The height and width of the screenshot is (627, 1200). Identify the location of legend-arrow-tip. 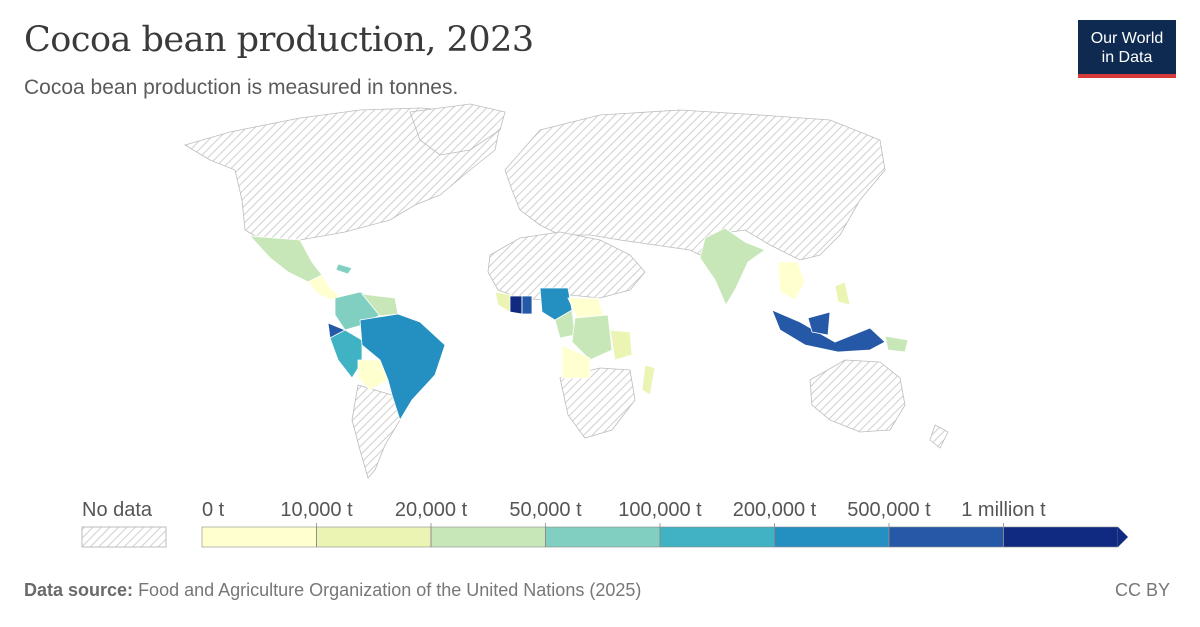
(1123, 537).